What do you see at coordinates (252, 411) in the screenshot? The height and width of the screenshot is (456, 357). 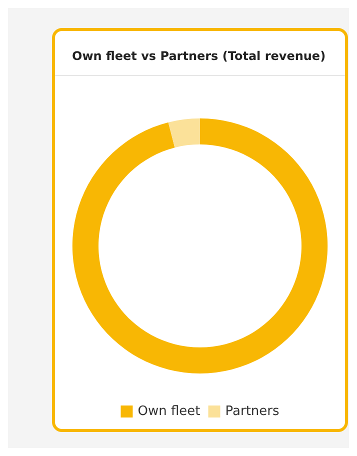 I see `legend-label: Partners` at bounding box center [252, 411].